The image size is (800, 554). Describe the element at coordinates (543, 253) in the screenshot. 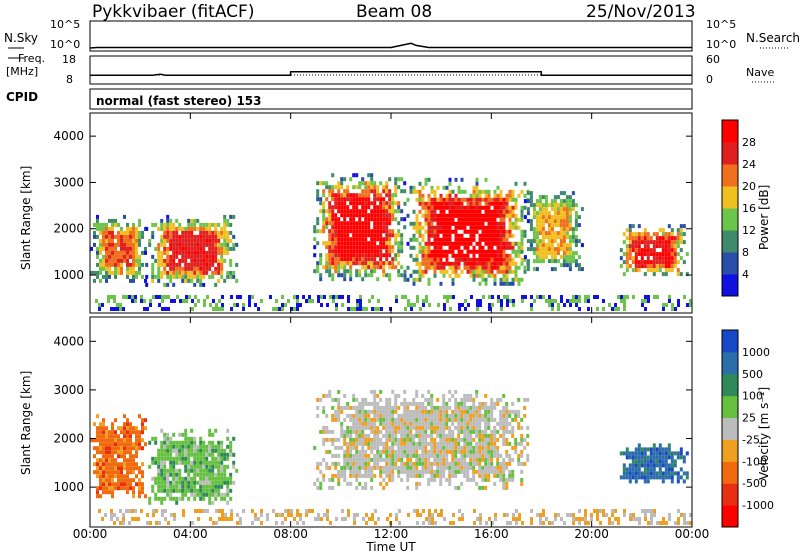

I see `power-cell-1915` at that location.